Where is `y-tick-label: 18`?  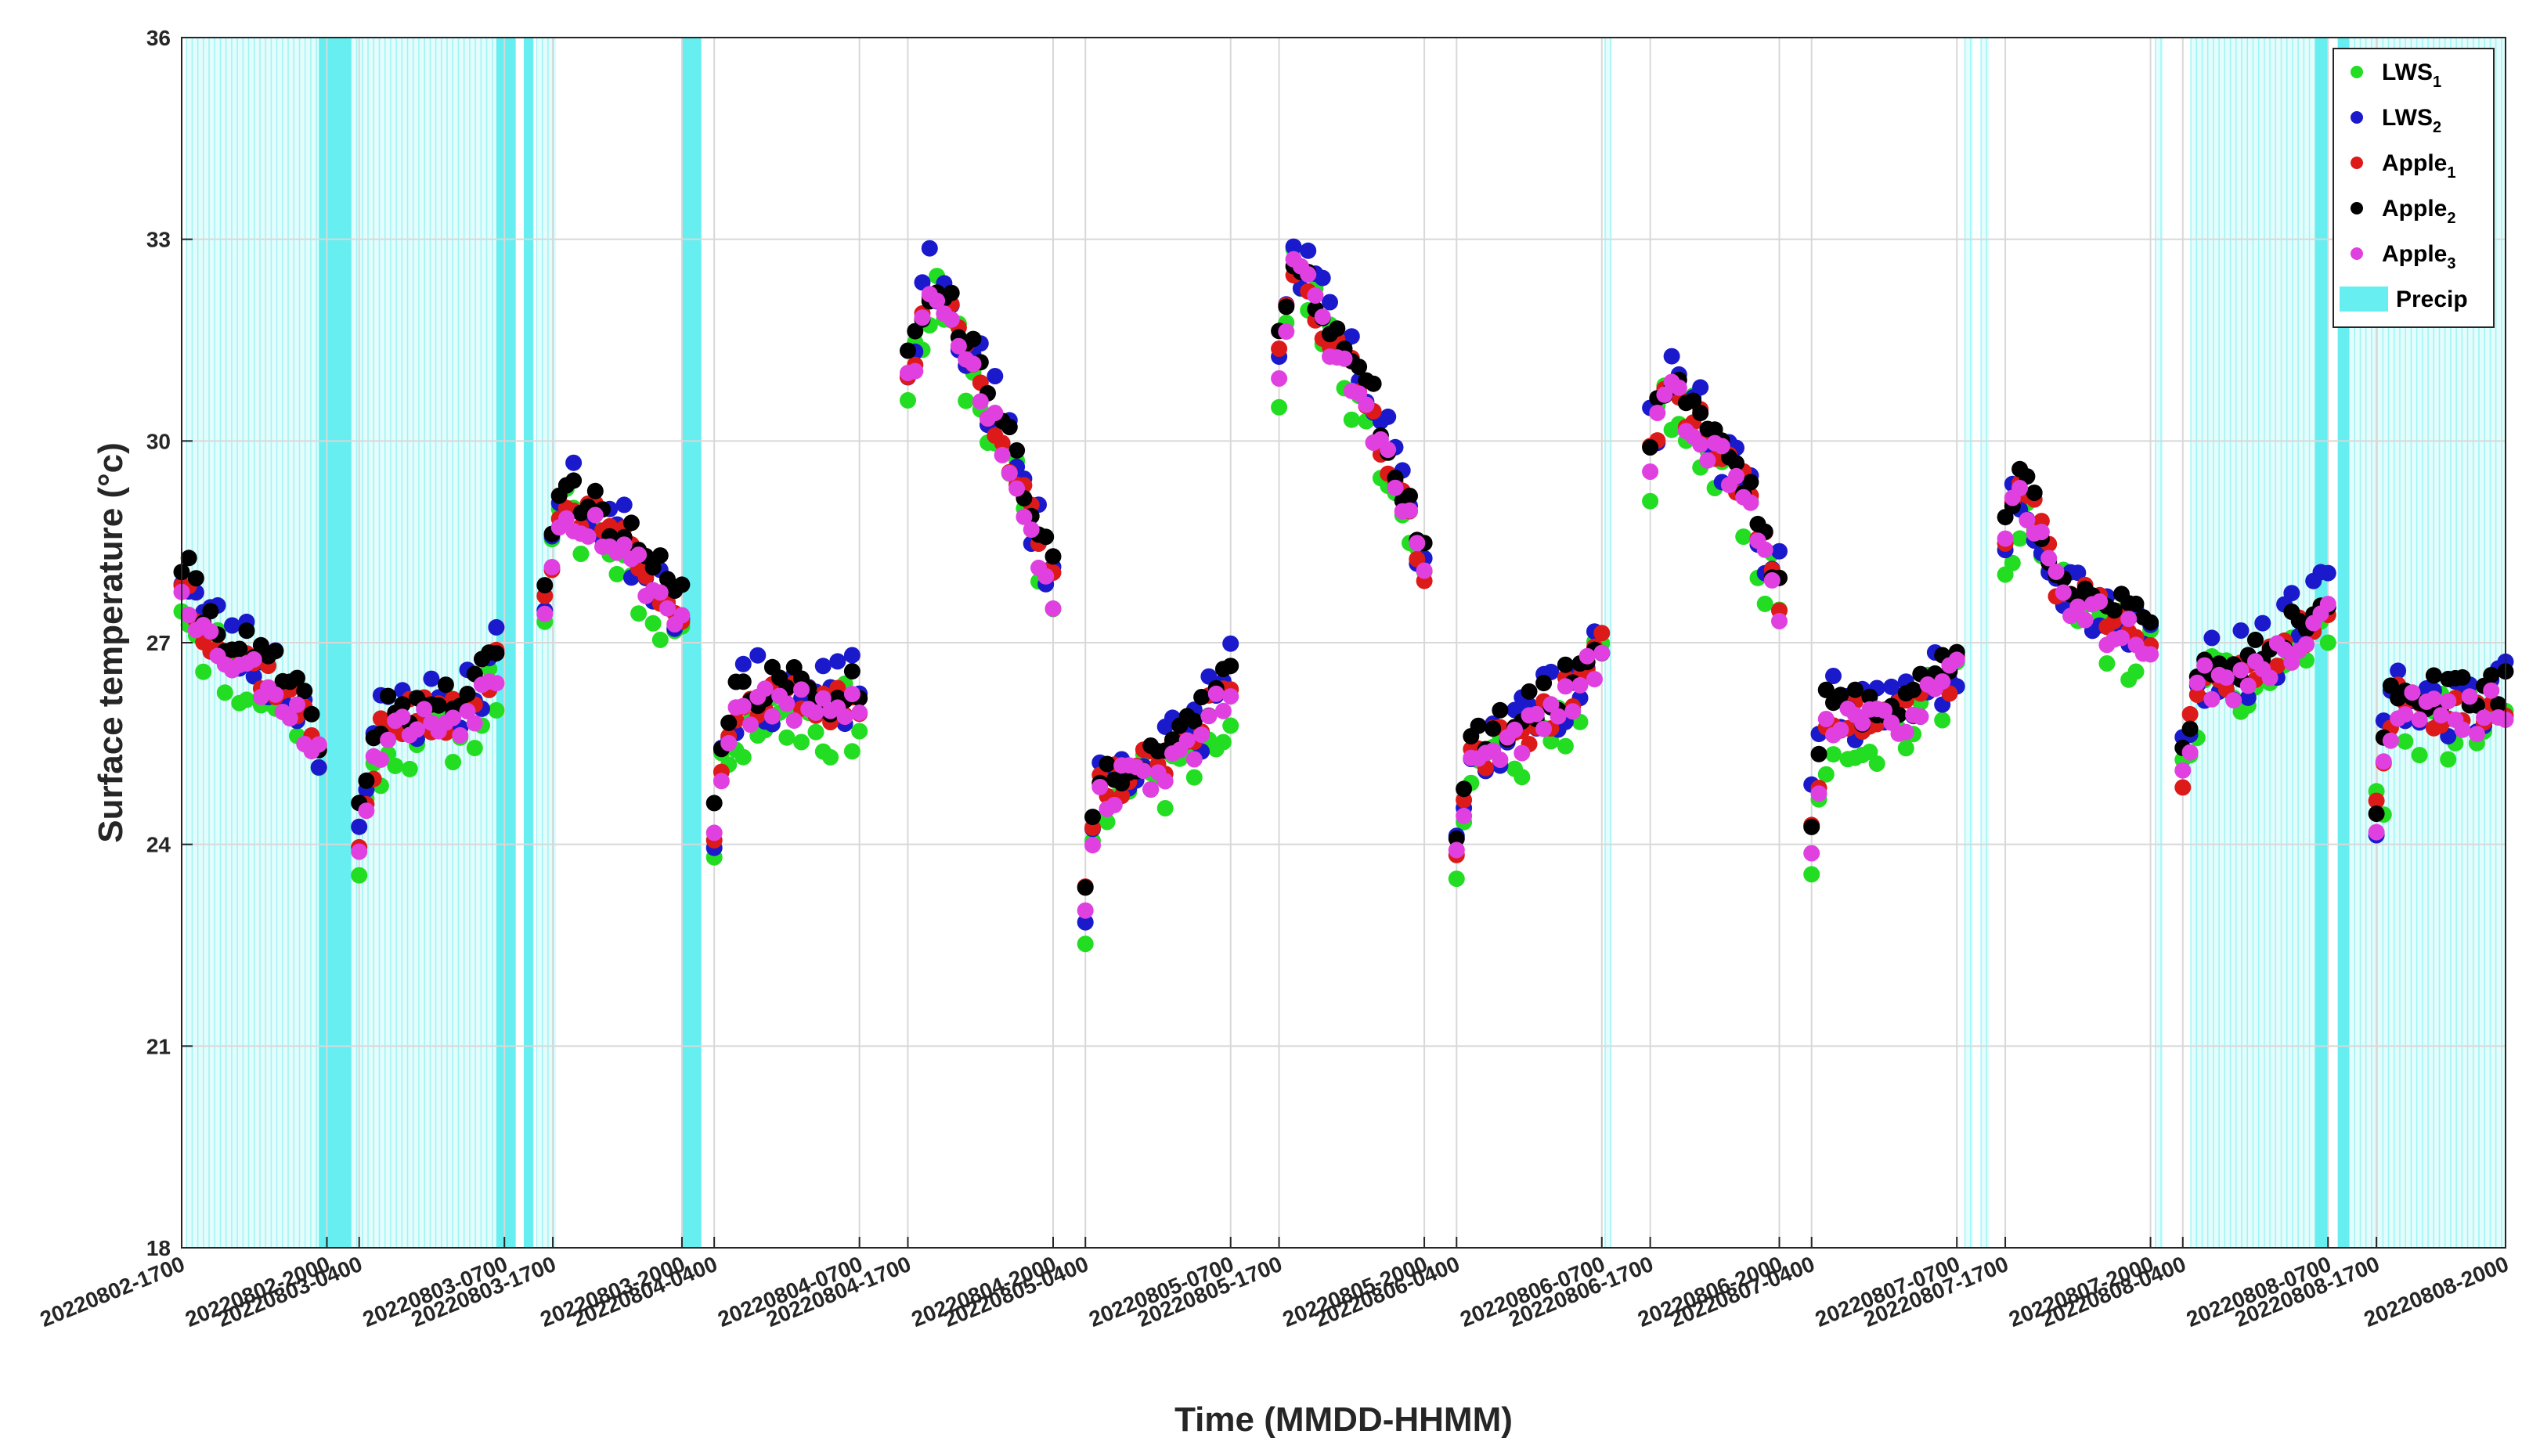 y-tick-label: 18 is located at coordinates (158, 1248).